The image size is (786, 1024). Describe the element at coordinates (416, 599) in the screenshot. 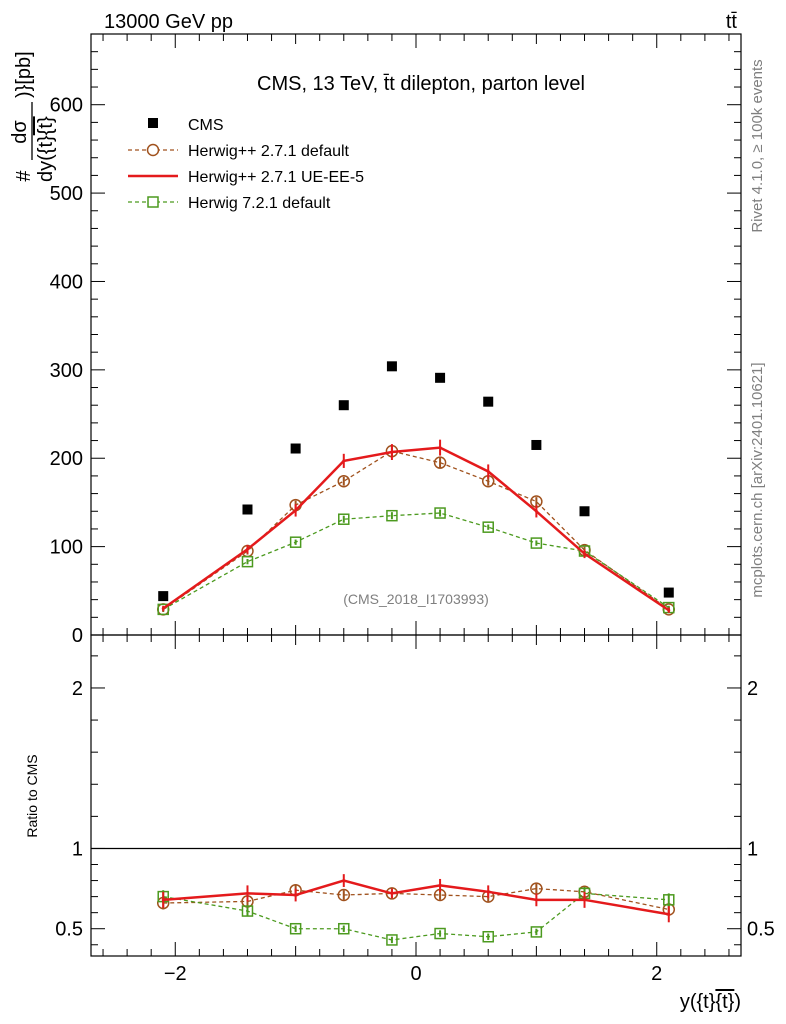

I see `analysis-tag: (CMS_2018_I1703993)` at that location.